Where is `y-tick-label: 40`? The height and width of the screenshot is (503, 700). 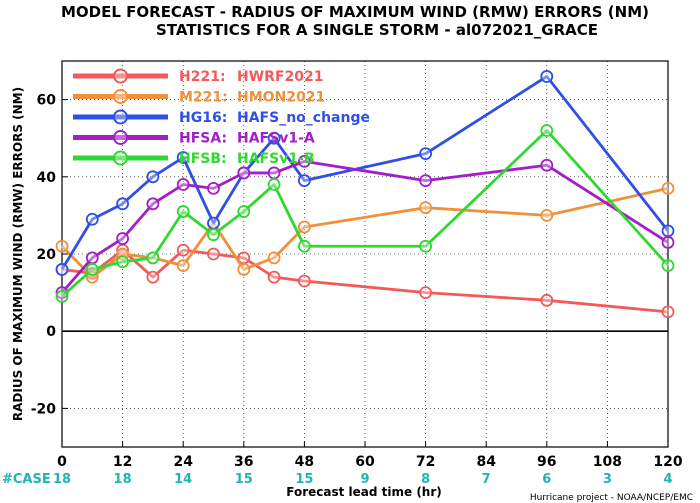
y-tick-label: 40 is located at coordinates (47, 178).